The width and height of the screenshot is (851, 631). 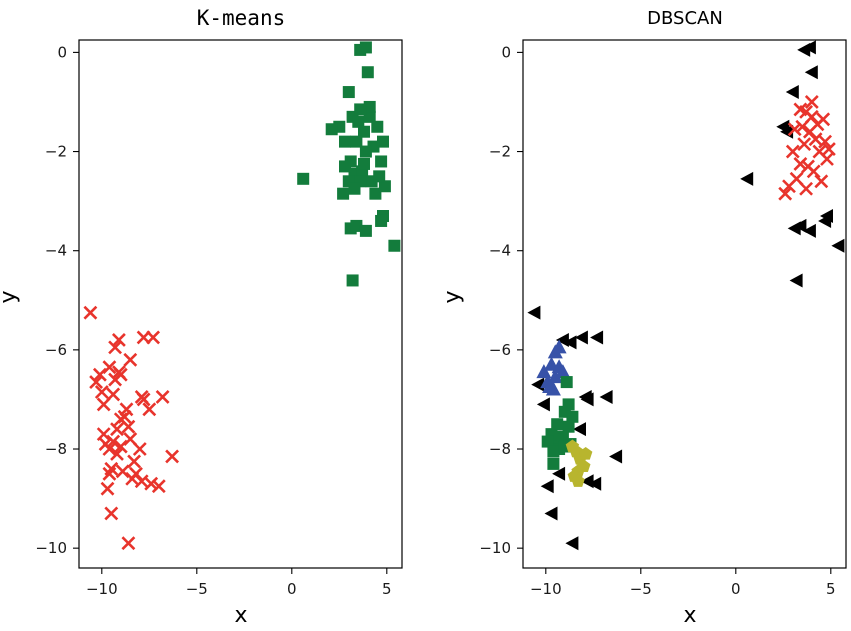 What do you see at coordinates (500, 152) in the screenshot?
I see `dbscan-ytick-label: −2` at bounding box center [500, 152].